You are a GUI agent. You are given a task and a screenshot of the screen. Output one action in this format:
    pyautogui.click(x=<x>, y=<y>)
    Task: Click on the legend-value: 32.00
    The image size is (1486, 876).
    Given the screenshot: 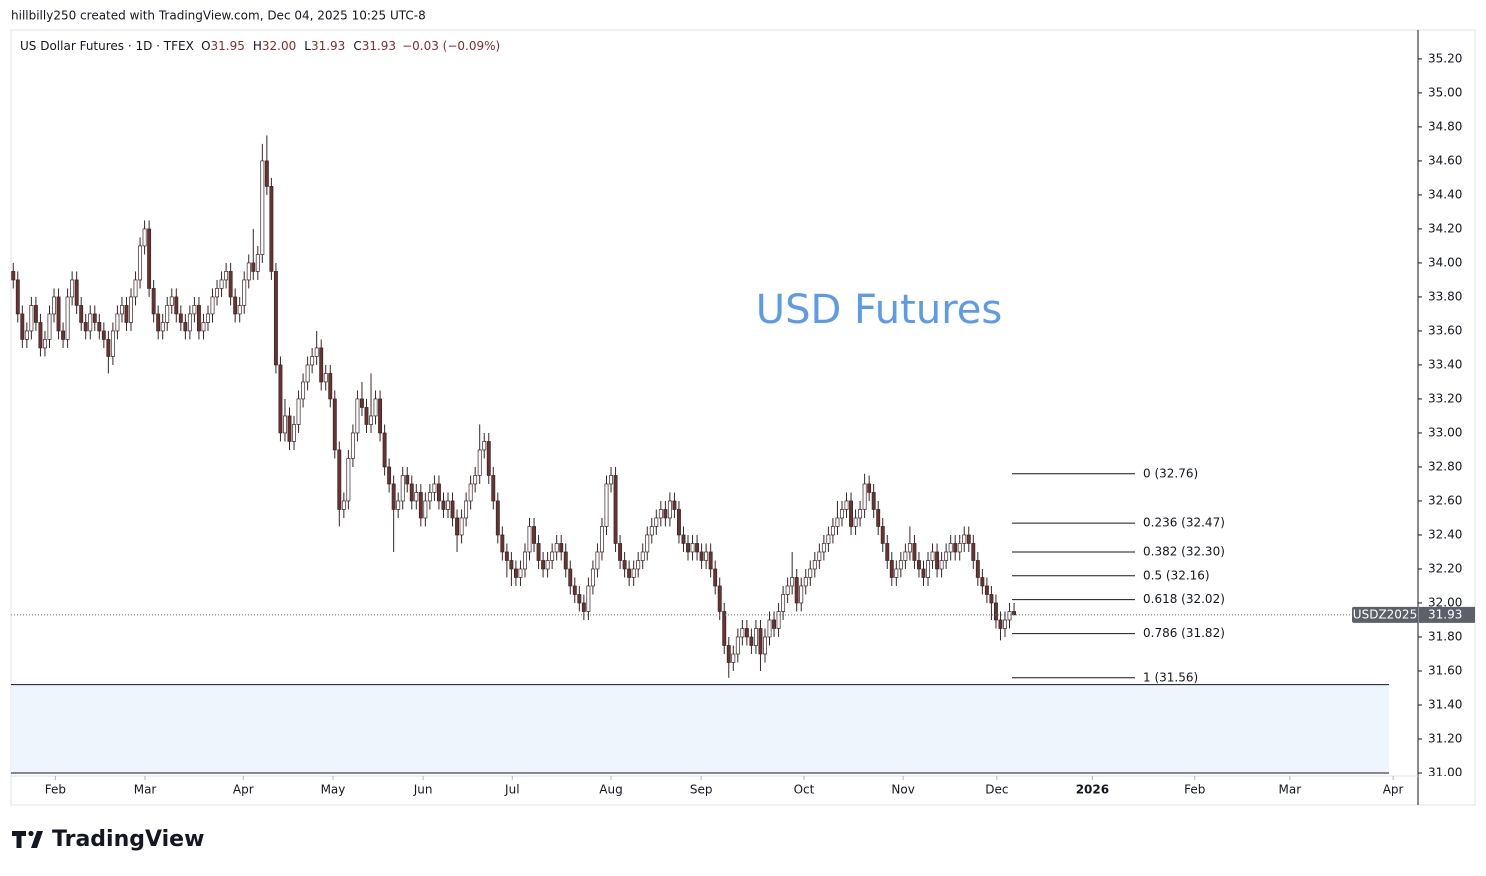 What is the action you would take?
    pyautogui.click(x=279, y=46)
    